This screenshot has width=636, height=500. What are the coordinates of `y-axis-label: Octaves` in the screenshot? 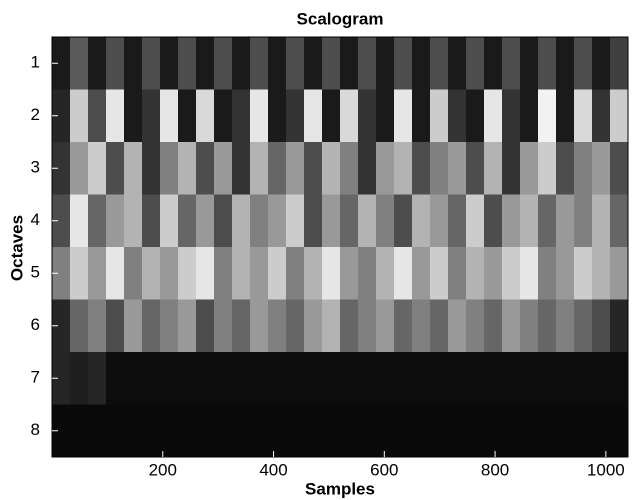 It's located at (16, 248).